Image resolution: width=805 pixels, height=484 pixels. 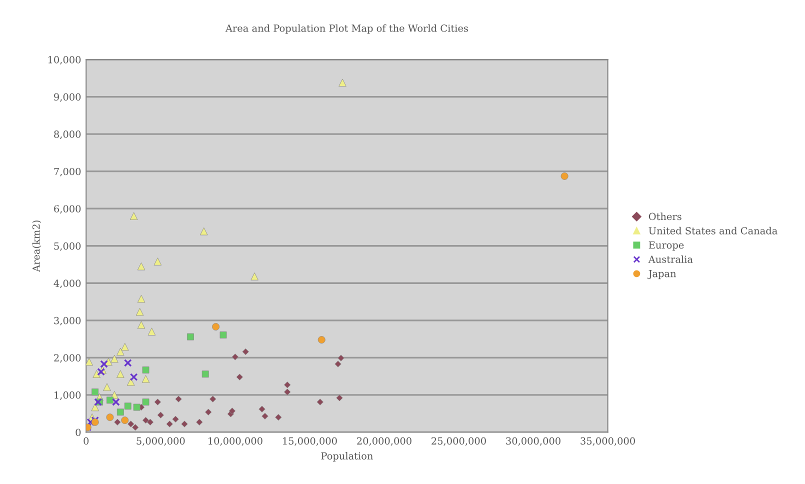 I want to click on y-tick-label: 0, so click(x=78, y=432).